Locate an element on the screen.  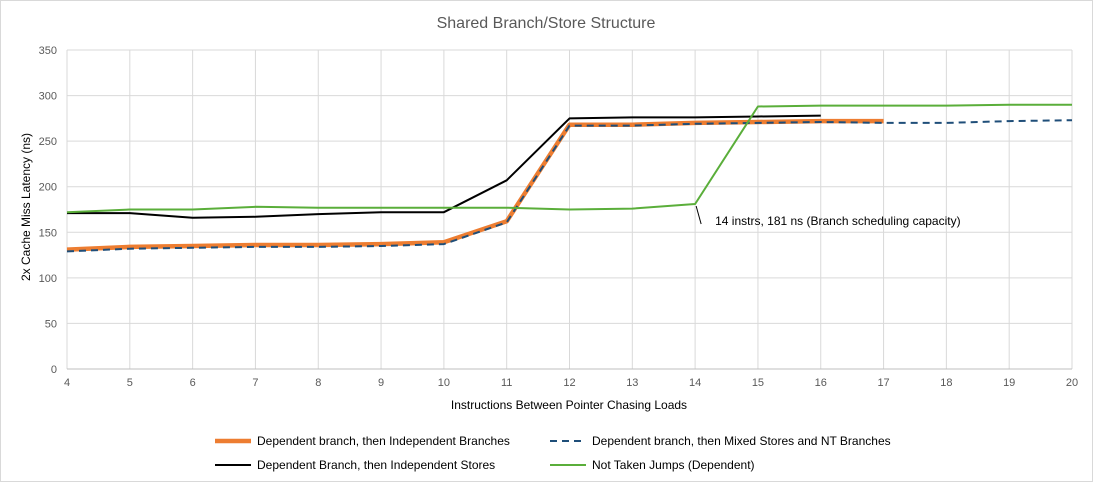
x-tick-label: 10 is located at coordinates (444, 383).